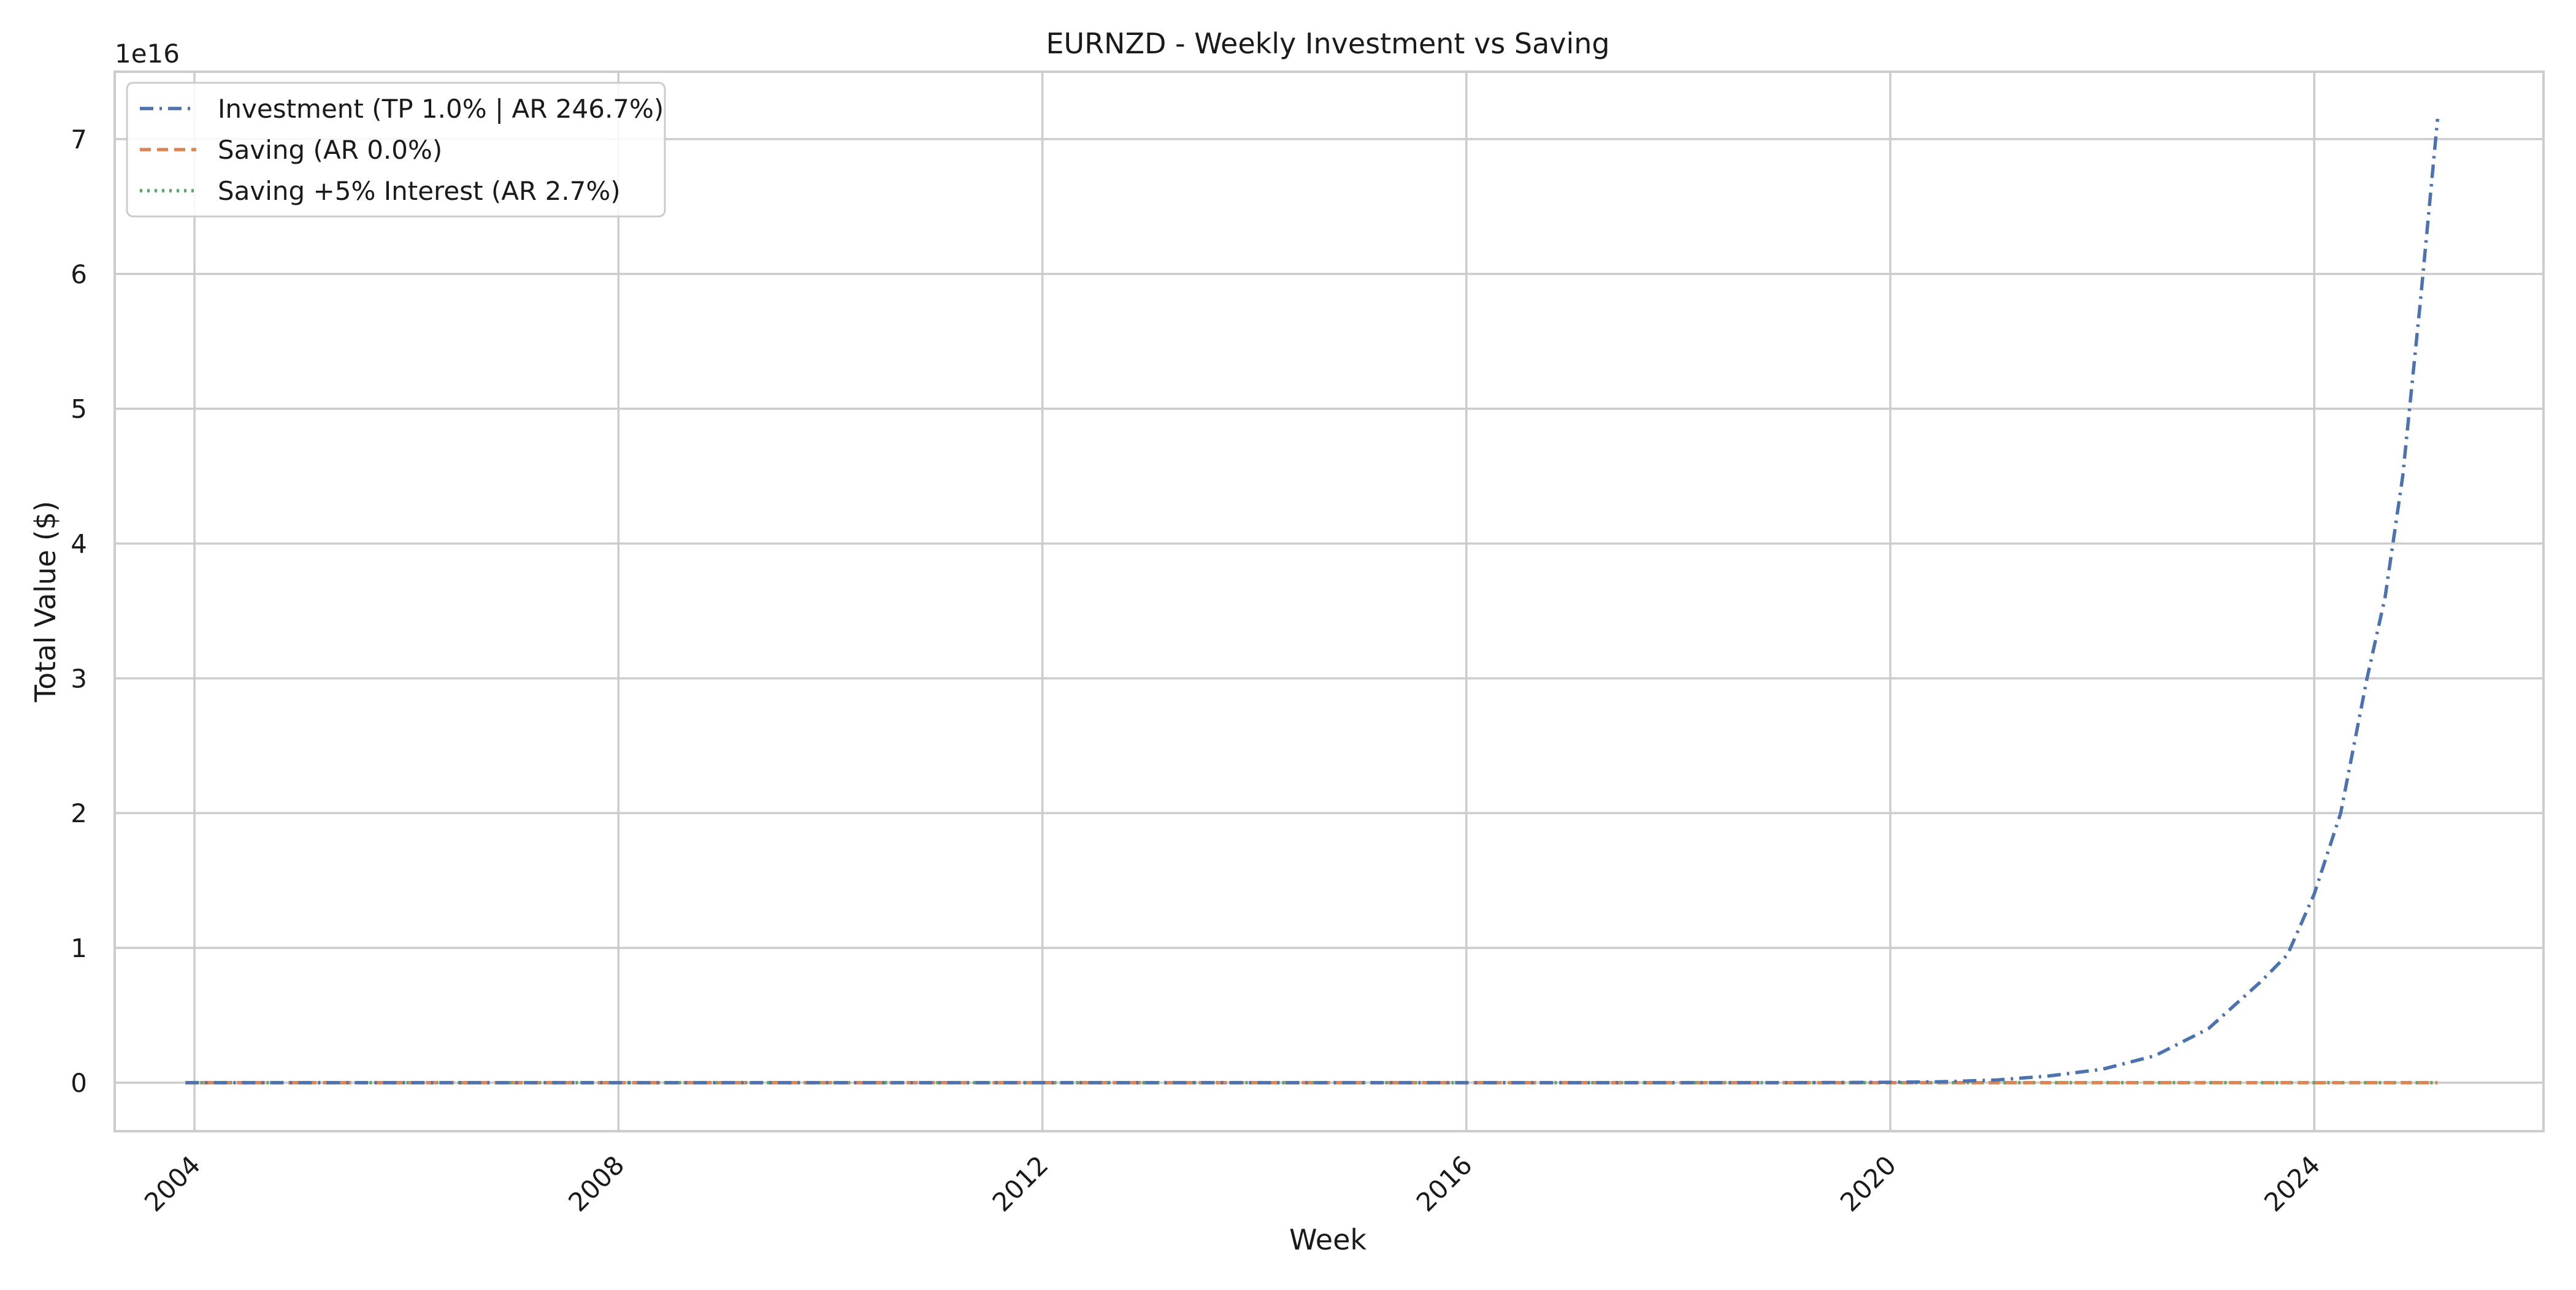 This screenshot has height=1290, width=2576. What do you see at coordinates (79, 678) in the screenshot?
I see `y-tick-label: 3` at bounding box center [79, 678].